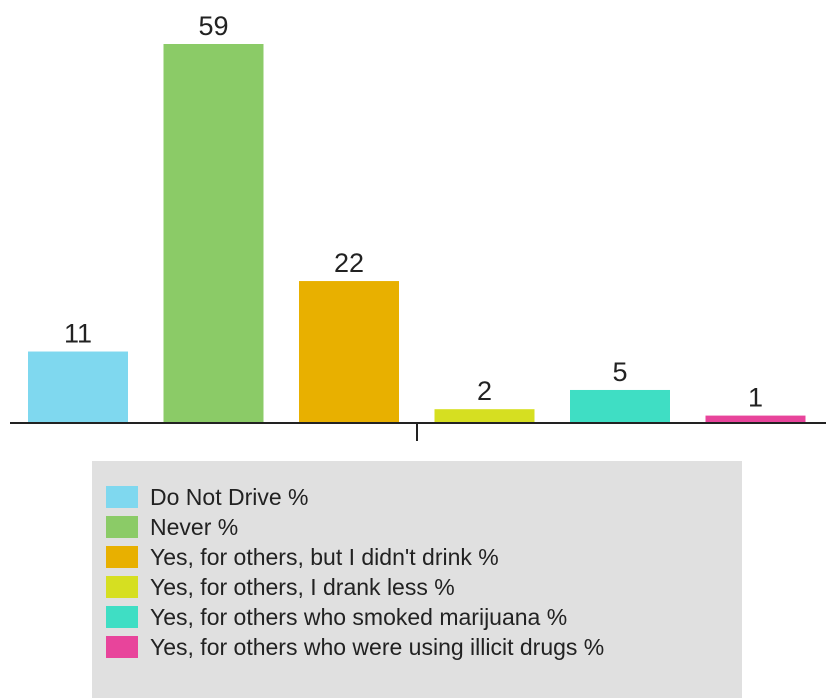  Describe the element at coordinates (755, 398) in the screenshot. I see `bar-value-label-6: 1` at that location.